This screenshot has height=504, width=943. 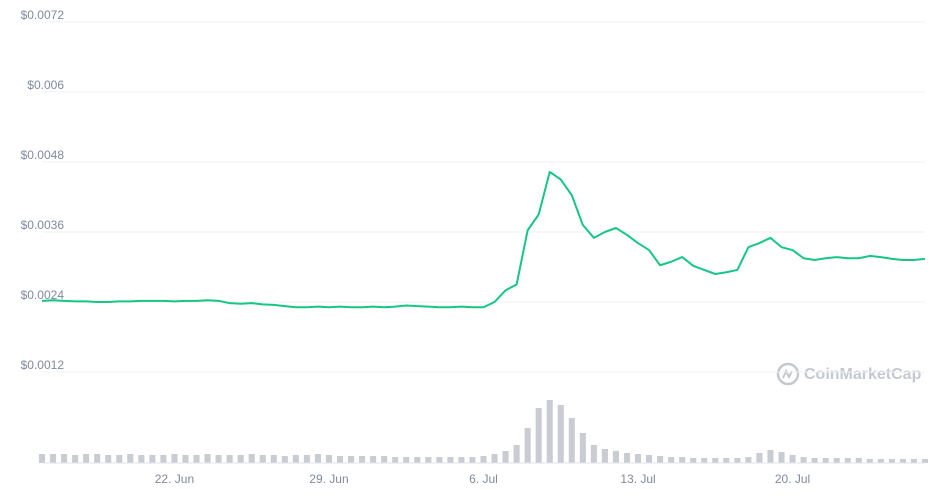 I want to click on watermark: CoinMarketCap, so click(x=863, y=374).